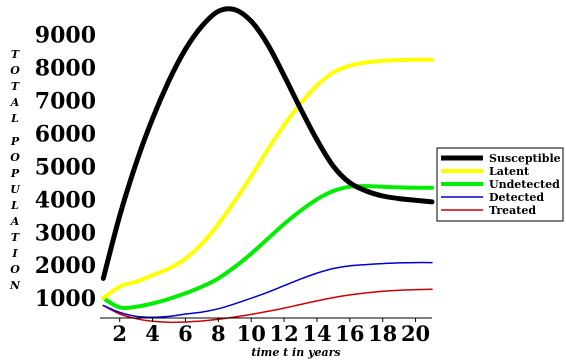  What do you see at coordinates (283, 333) in the screenshot?
I see `x-tick-label: 12` at bounding box center [283, 333].